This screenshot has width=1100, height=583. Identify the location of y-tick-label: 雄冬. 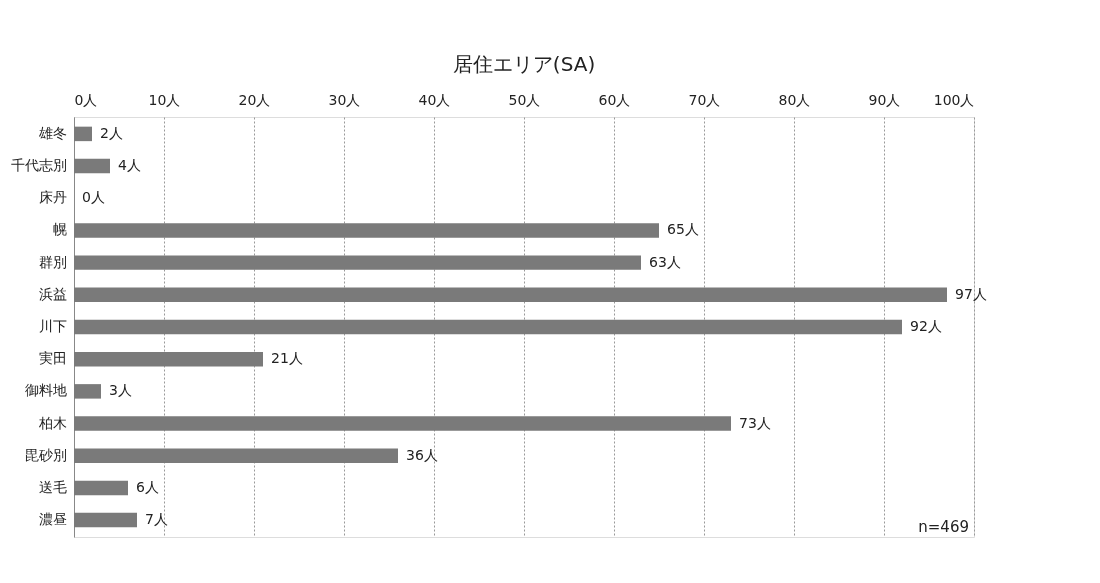
(52, 132).